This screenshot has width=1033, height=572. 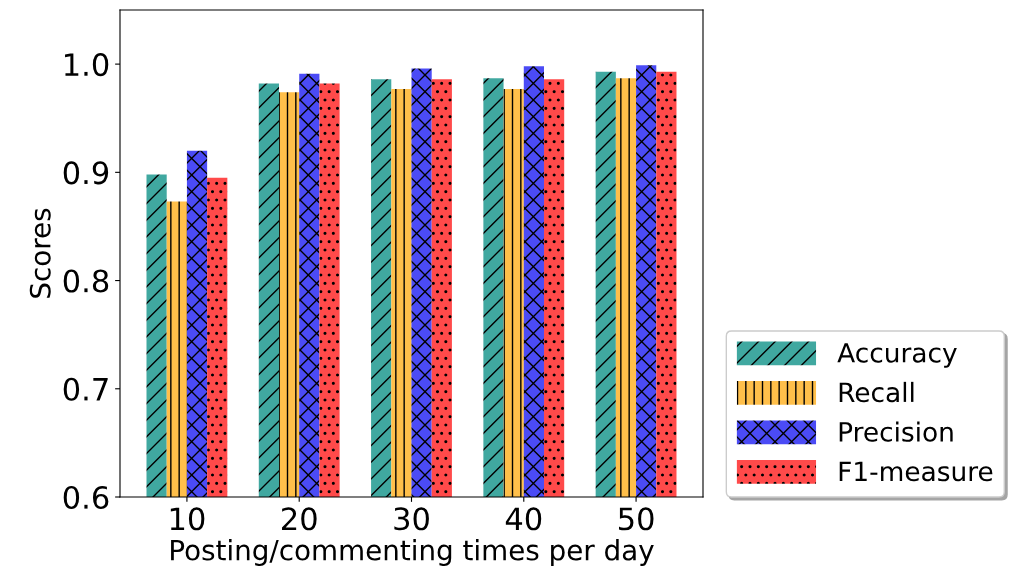 What do you see at coordinates (86, 497) in the screenshot?
I see `y-tick-label: 0.6` at bounding box center [86, 497].